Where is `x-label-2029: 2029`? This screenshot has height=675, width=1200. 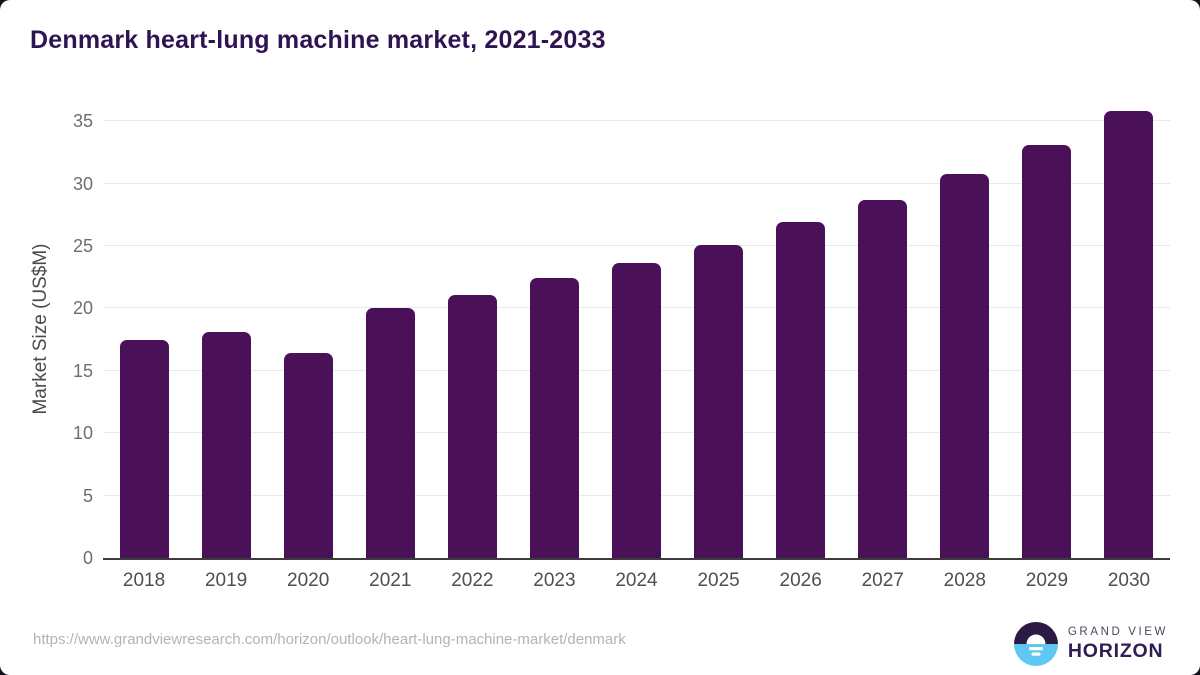
x-label-2029: 2029 is located at coordinates (1047, 580).